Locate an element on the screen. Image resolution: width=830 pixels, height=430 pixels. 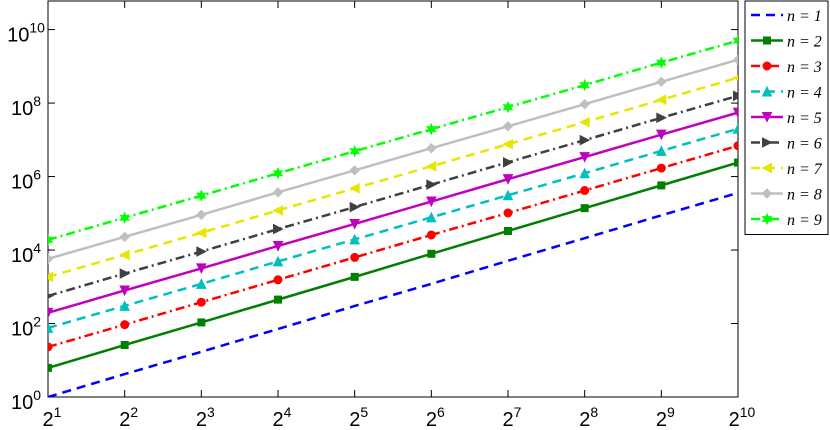
x-tick-label-exponent: 5 is located at coordinates (364, 412).